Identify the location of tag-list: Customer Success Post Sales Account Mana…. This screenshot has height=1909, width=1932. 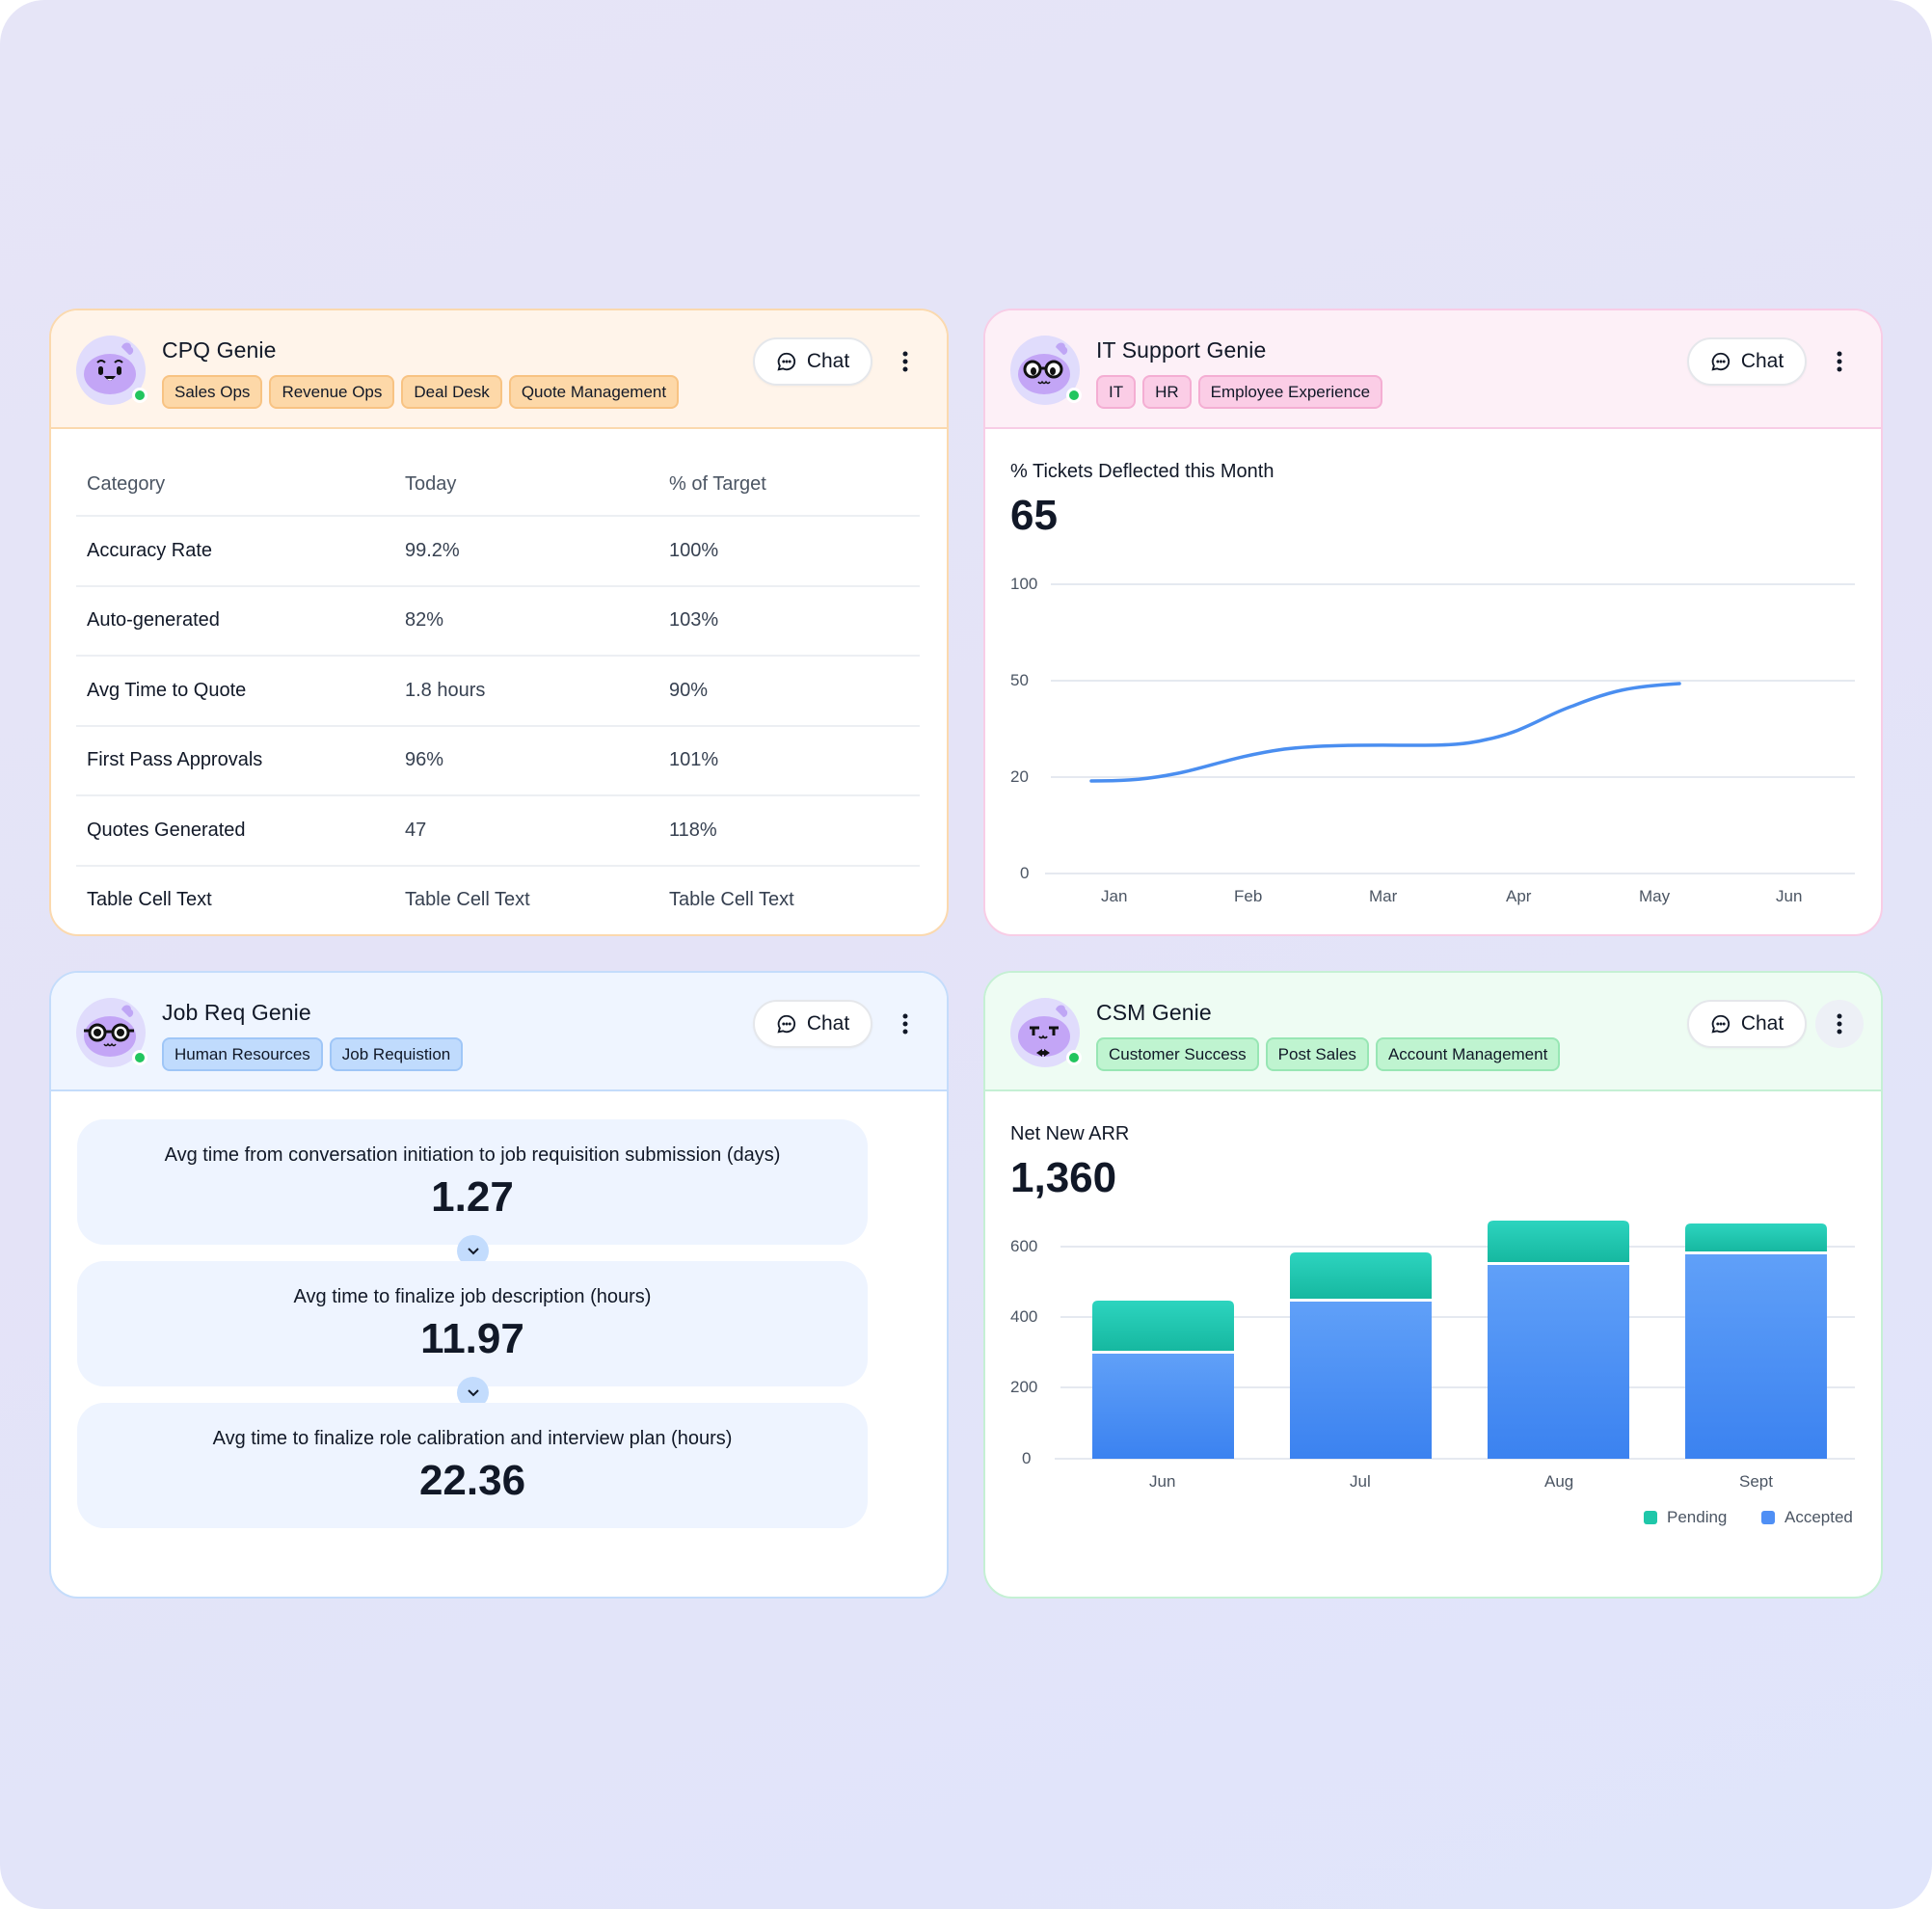
(1329, 1054).